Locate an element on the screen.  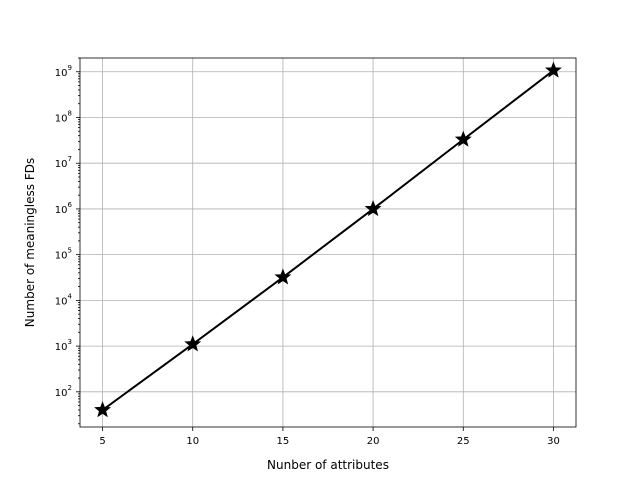
x-tick-label: 25 is located at coordinates (463, 441).